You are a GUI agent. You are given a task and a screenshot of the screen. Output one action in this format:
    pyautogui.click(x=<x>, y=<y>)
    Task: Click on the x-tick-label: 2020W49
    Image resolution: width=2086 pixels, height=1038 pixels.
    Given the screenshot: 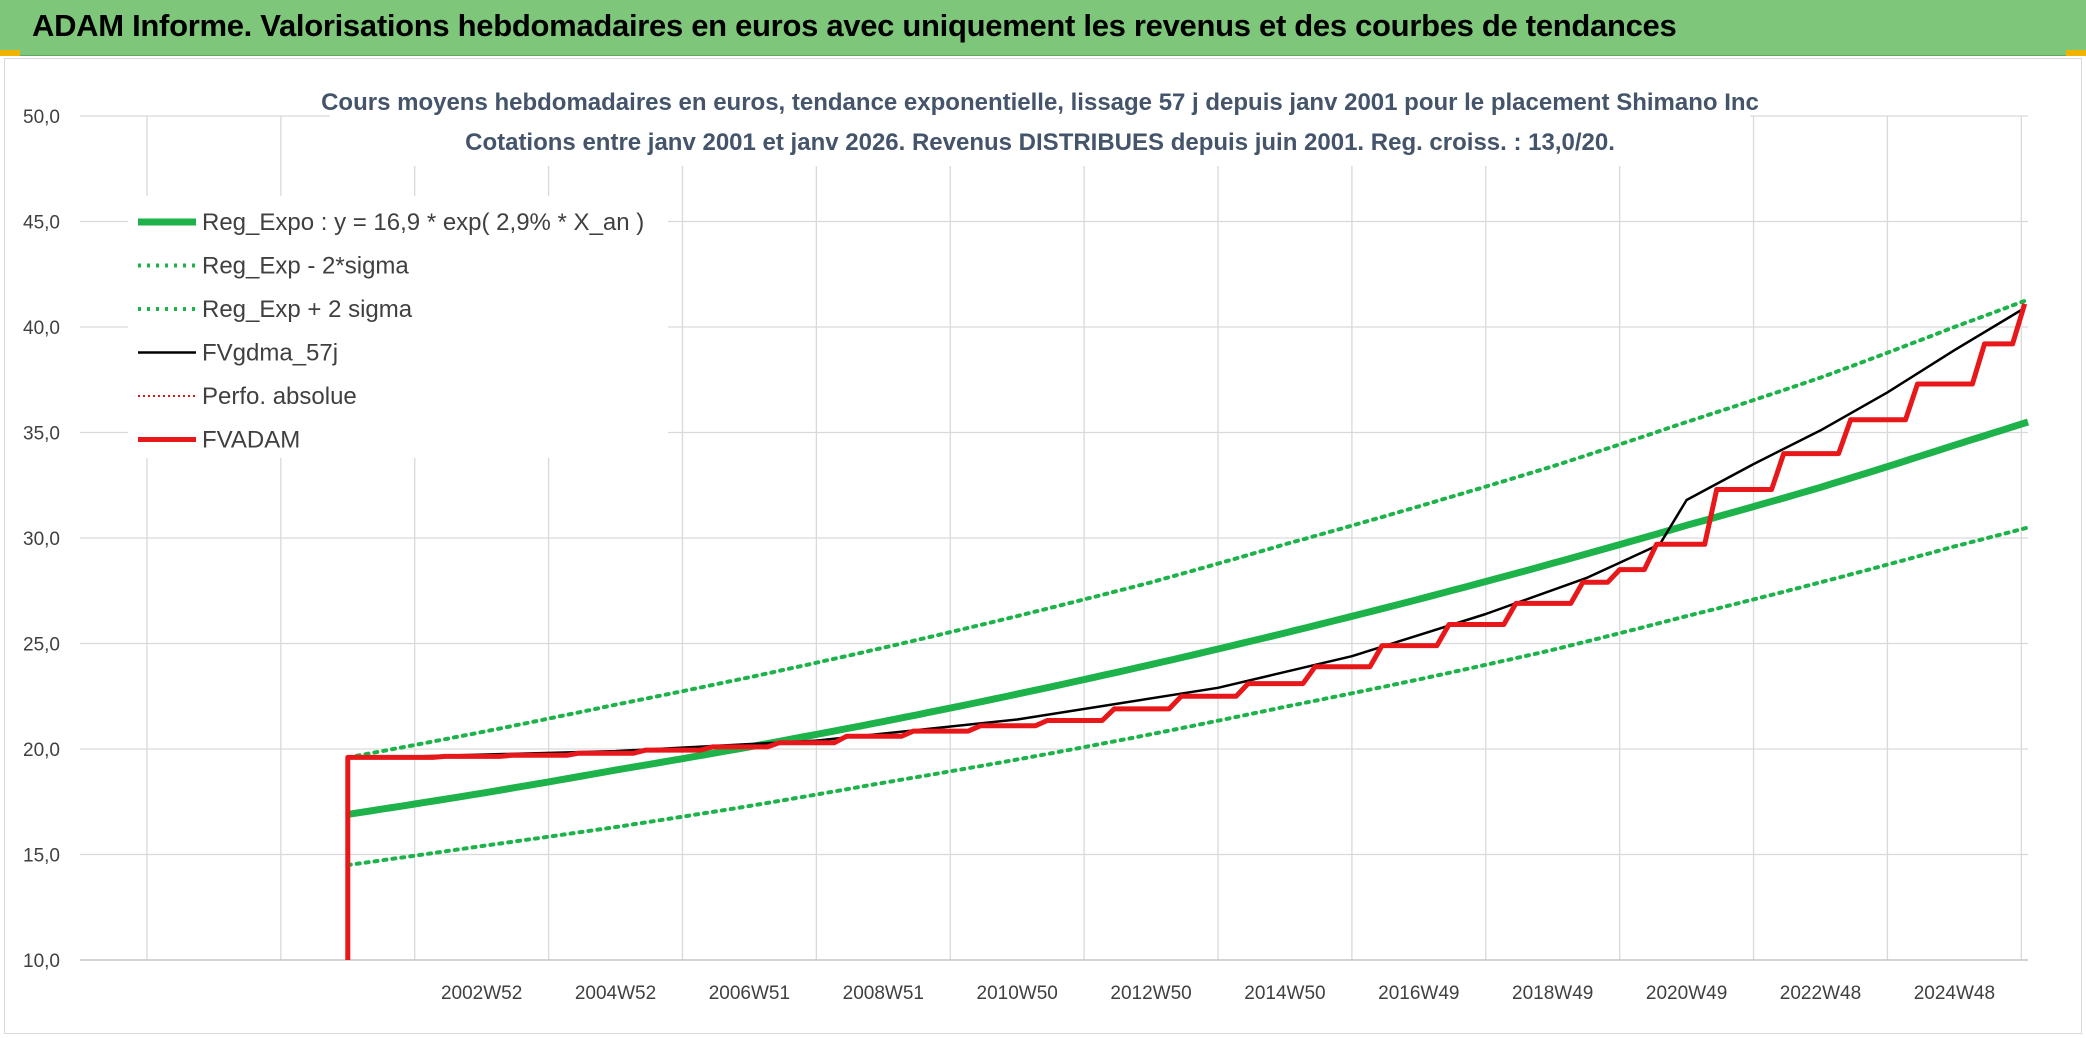 What is the action you would take?
    pyautogui.click(x=1686, y=993)
    